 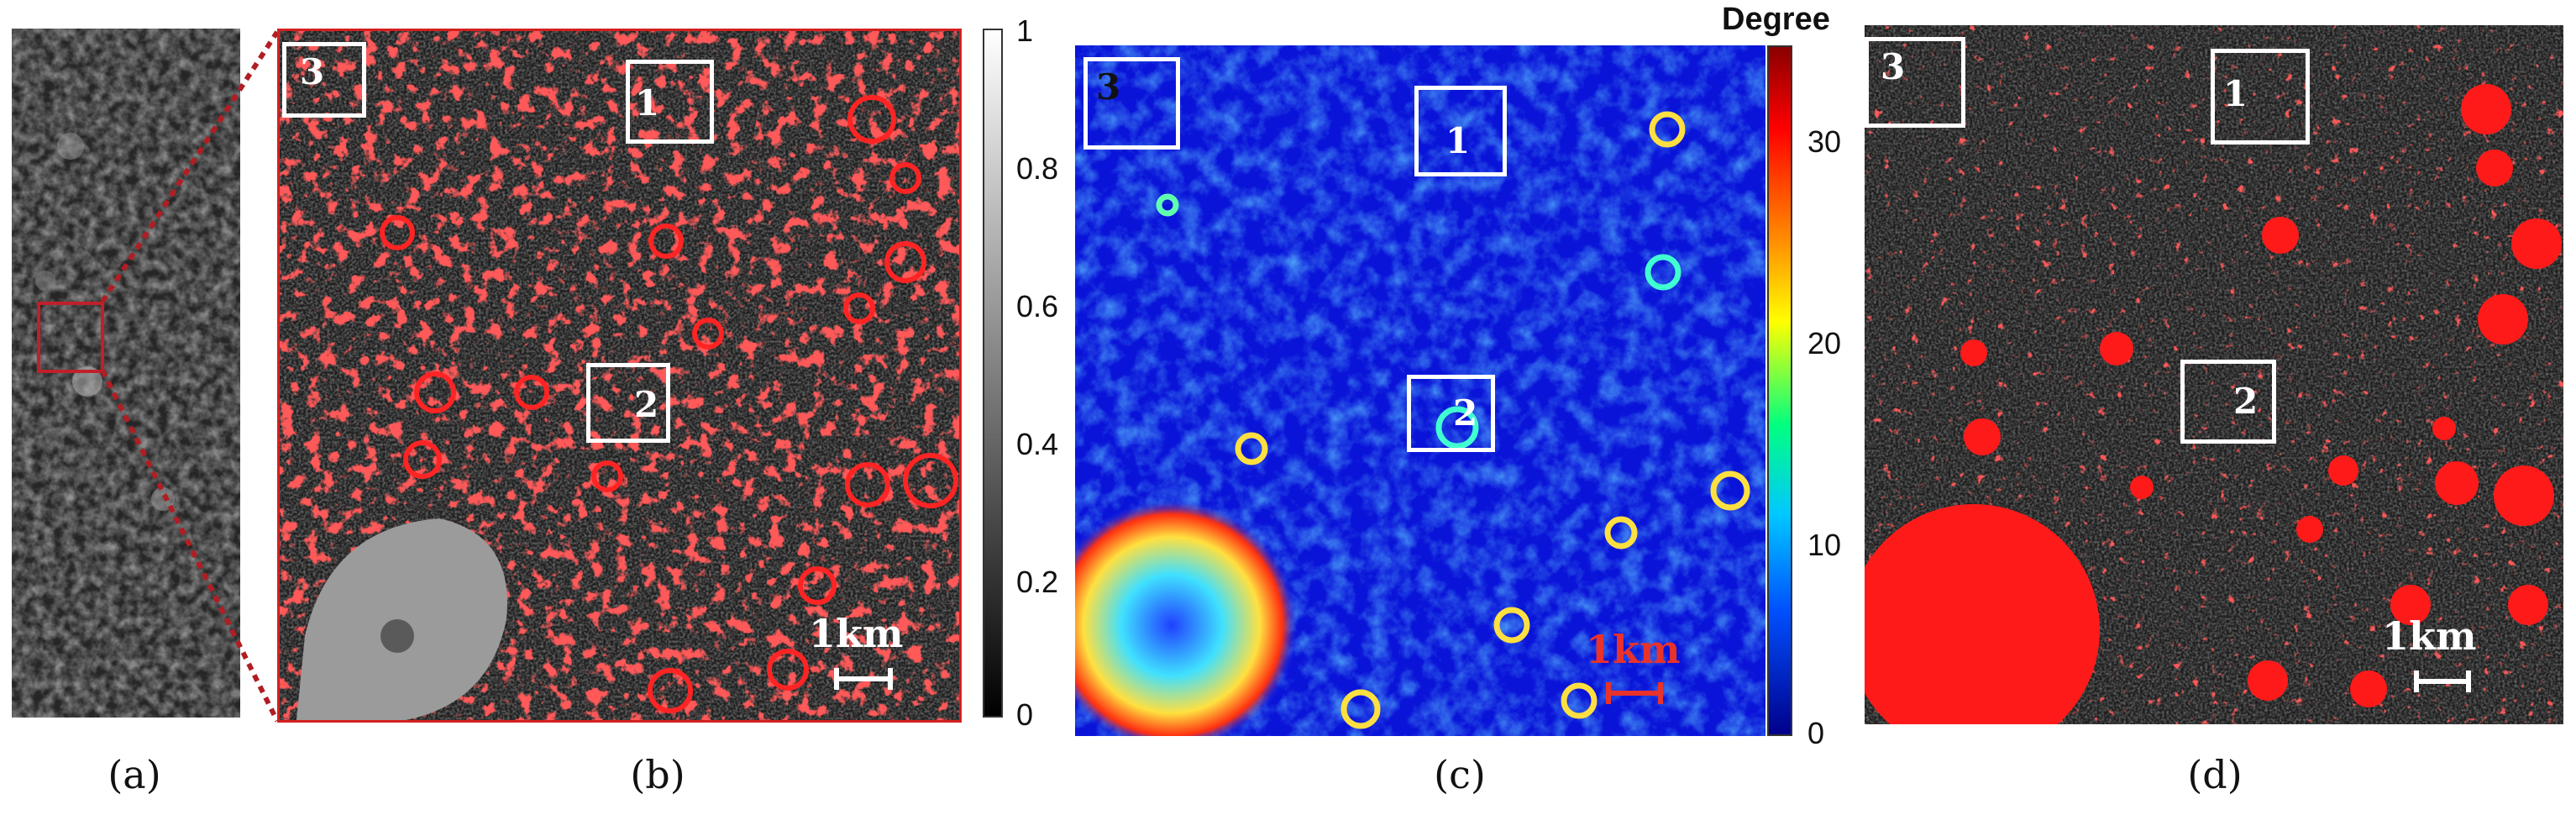 What do you see at coordinates (2228, 402) in the screenshot?
I see `panel-d-roi-2: 2` at bounding box center [2228, 402].